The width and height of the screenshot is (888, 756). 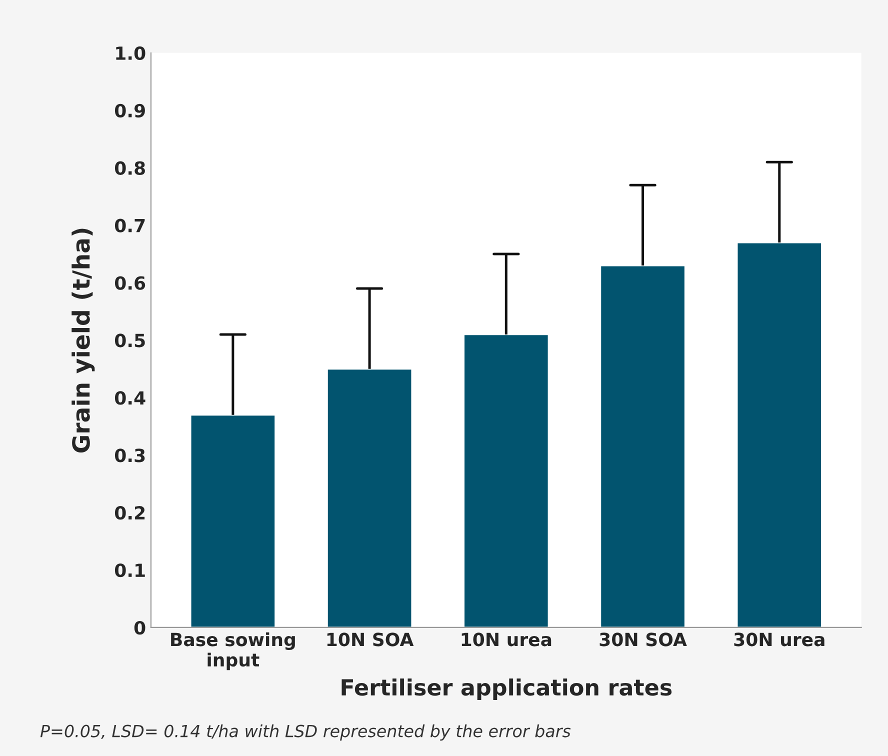 What do you see at coordinates (129, 341) in the screenshot?
I see `y-tick-label: 0.5` at bounding box center [129, 341].